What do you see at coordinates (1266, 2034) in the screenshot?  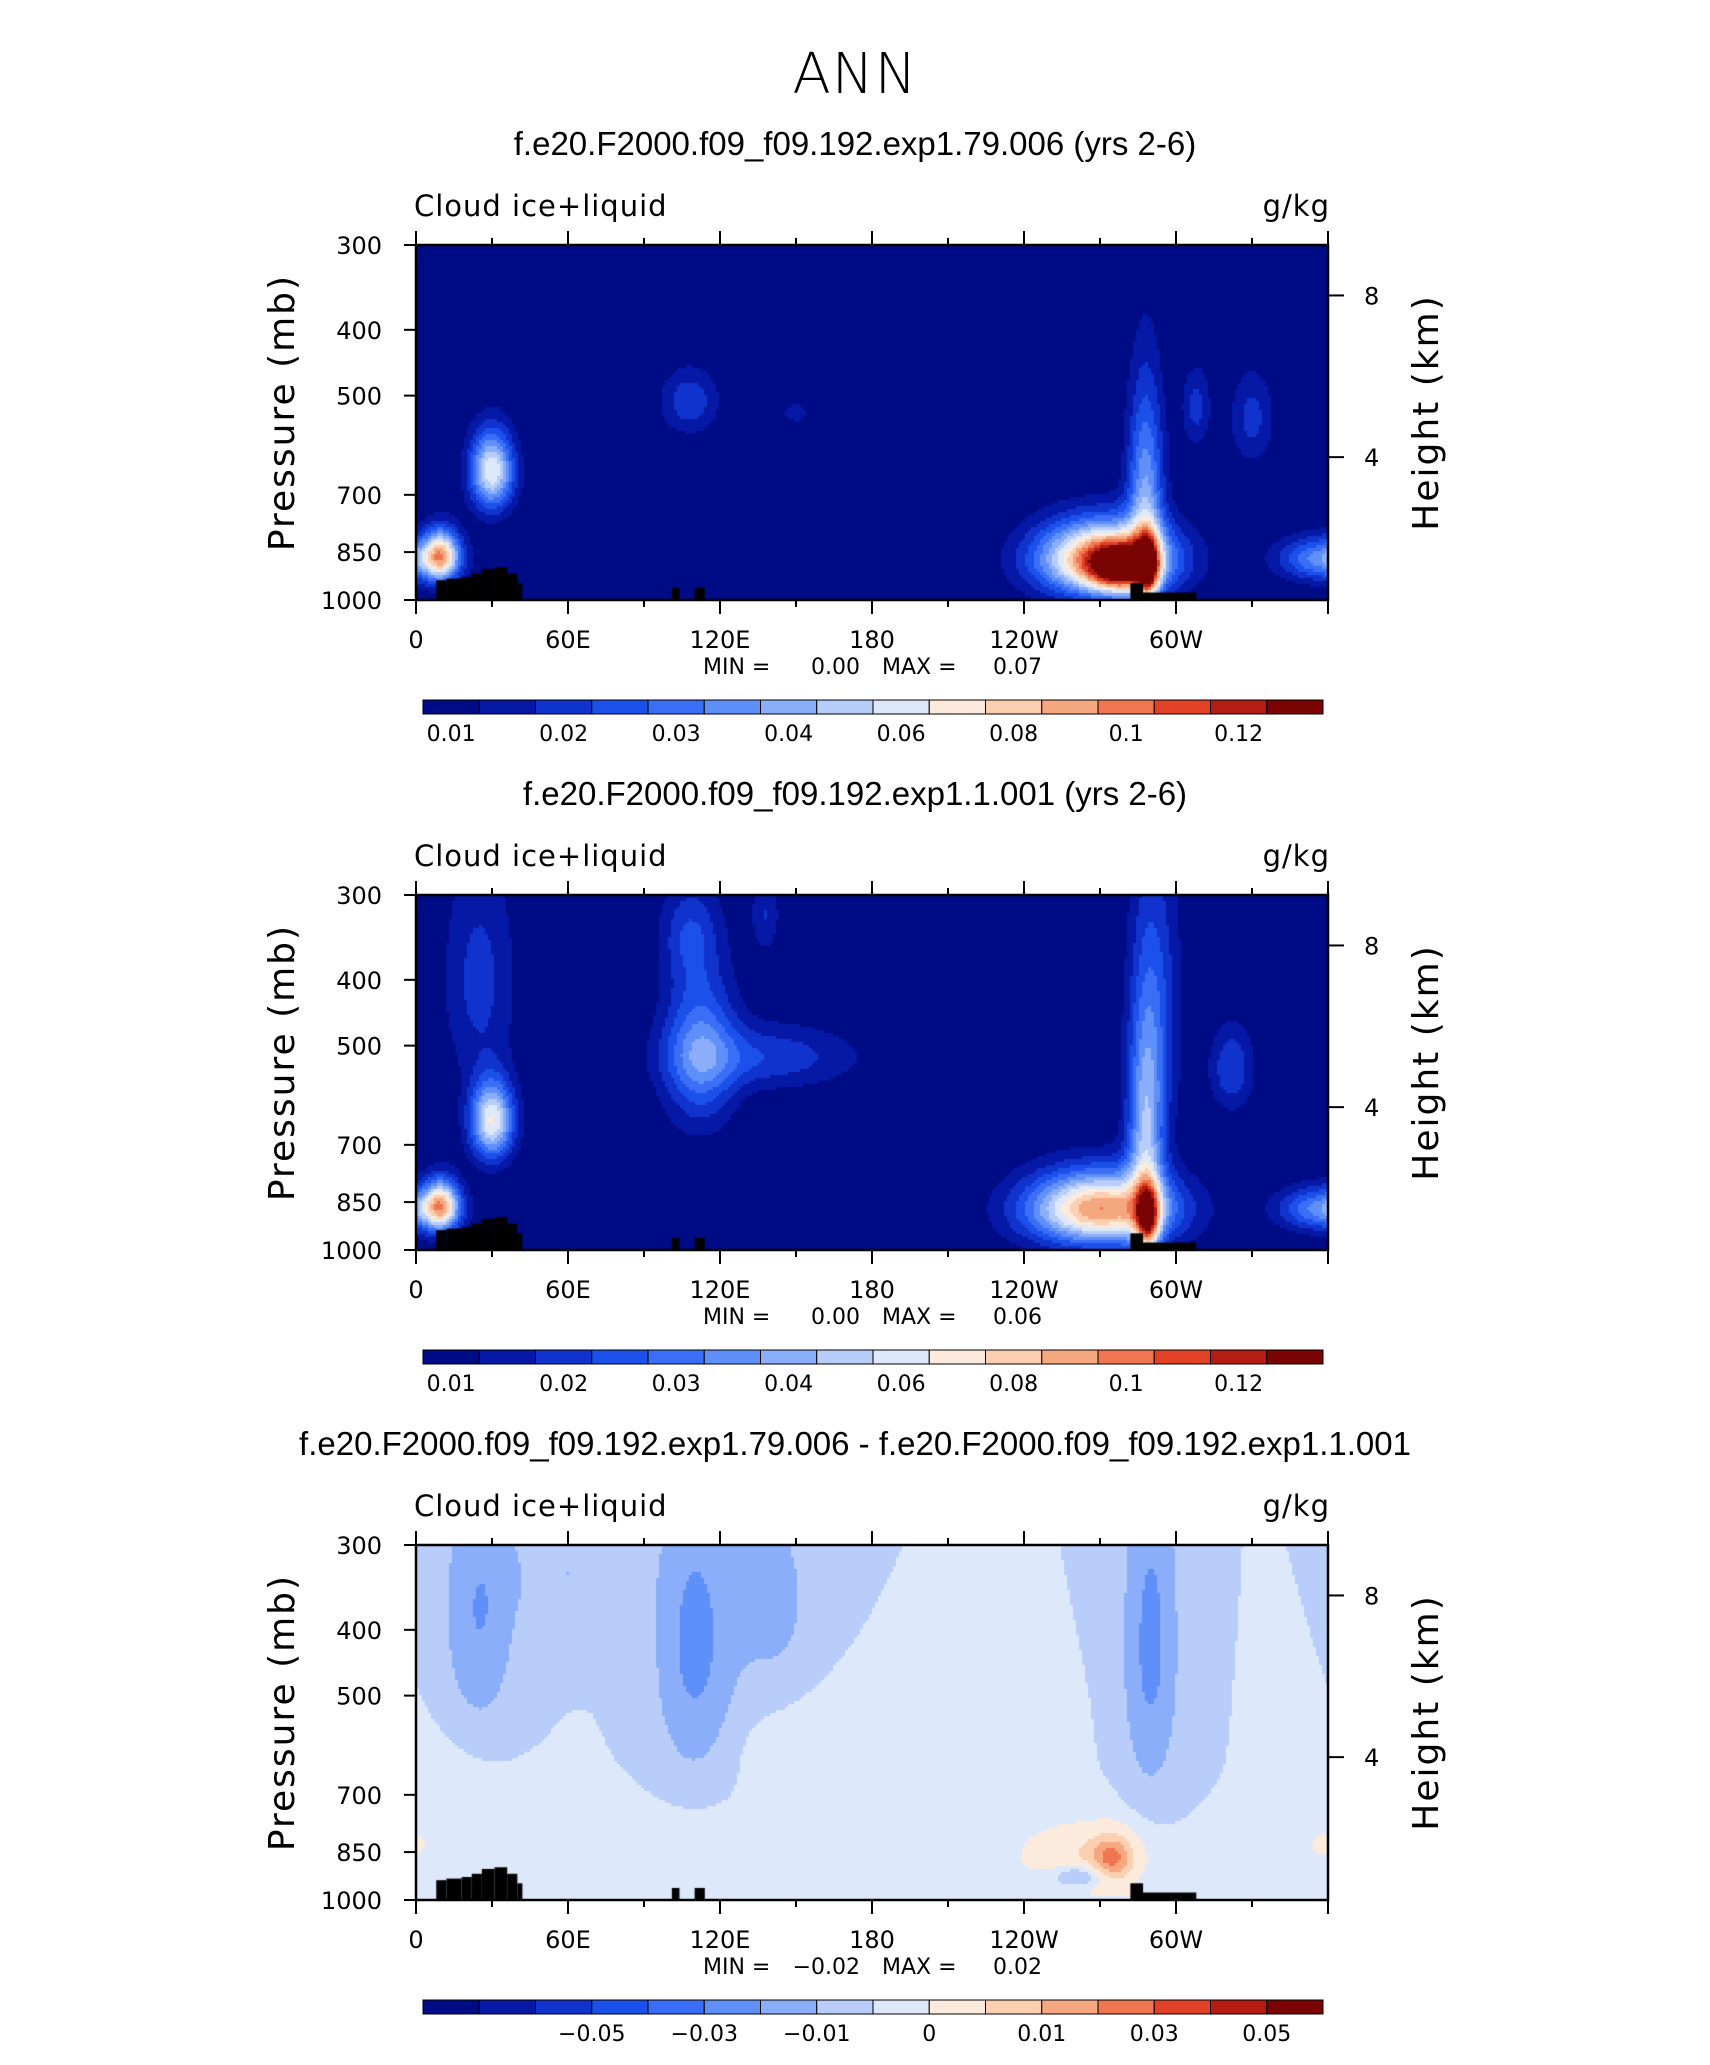 I see `colorbar-label: 0.05` at bounding box center [1266, 2034].